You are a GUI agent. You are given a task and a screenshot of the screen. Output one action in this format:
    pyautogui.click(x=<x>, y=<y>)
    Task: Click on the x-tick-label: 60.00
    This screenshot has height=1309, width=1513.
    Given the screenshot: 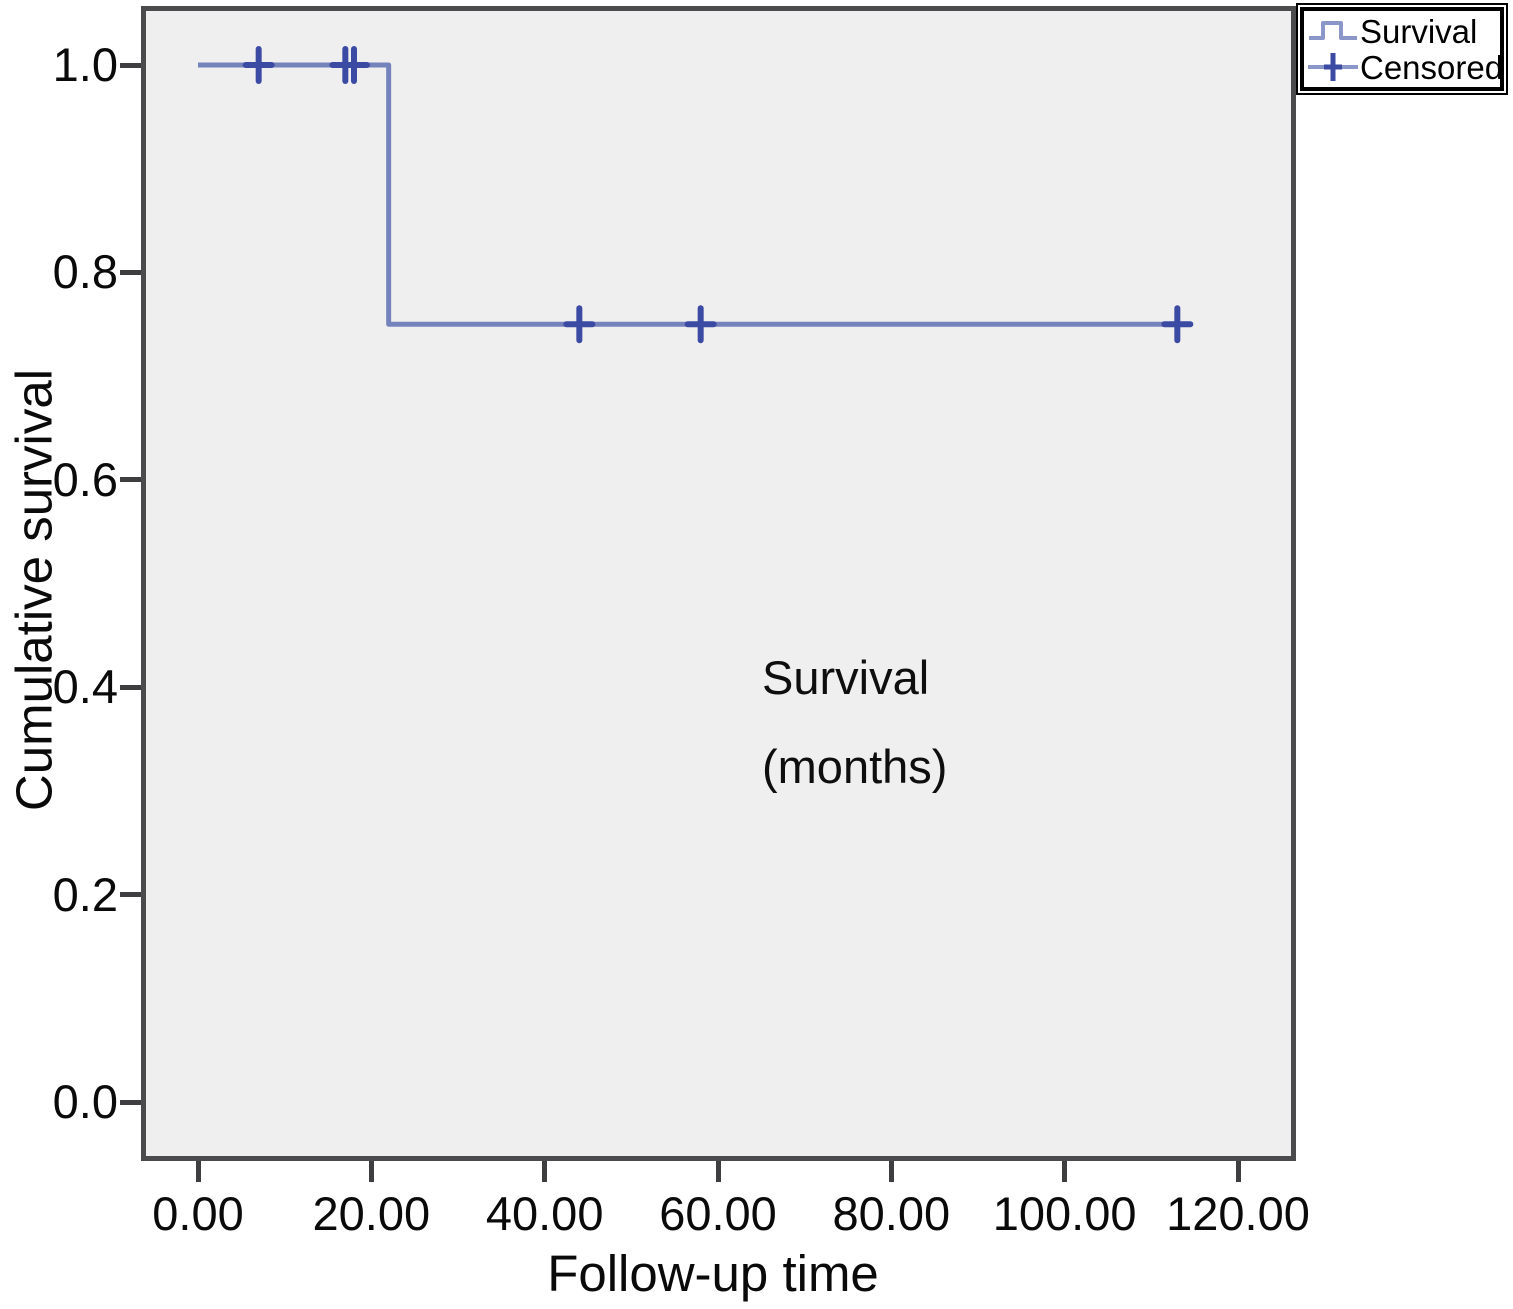 What is the action you would take?
    pyautogui.click(x=718, y=1213)
    